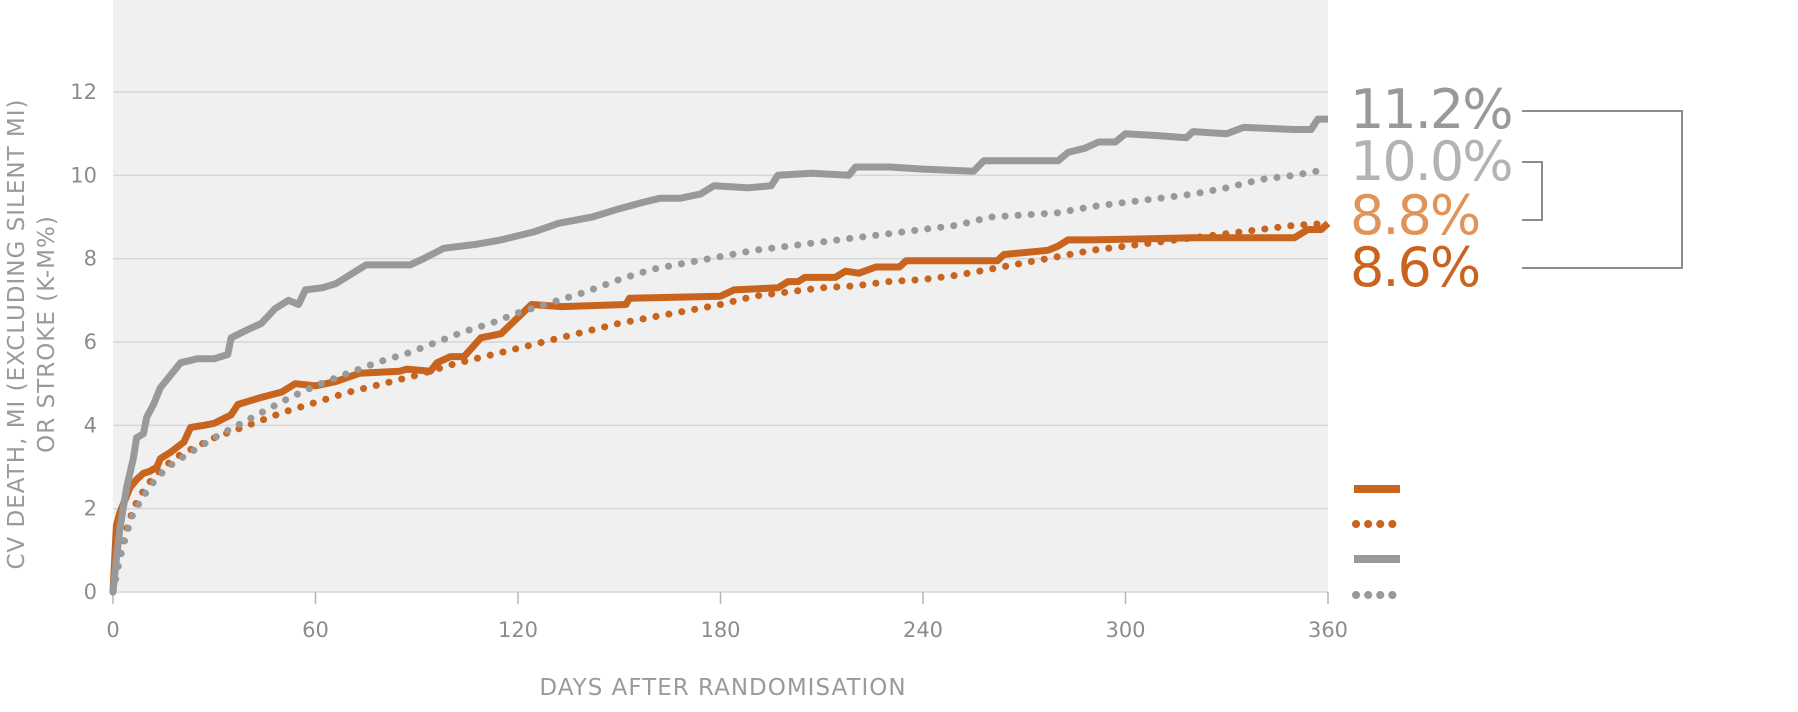 Image resolution: width=1798 pixels, height=712 pixels. I want to click on end-label-orange-solid: 8.6%, so click(1414, 267).